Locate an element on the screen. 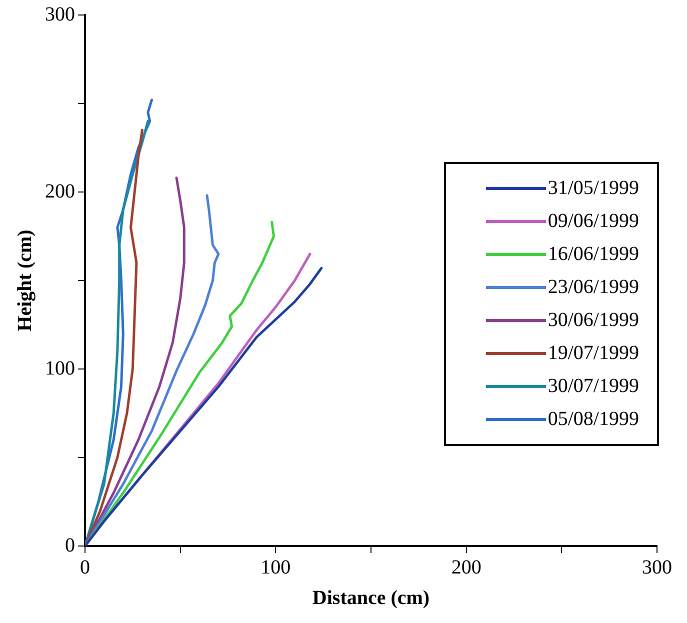 The image size is (687, 623). legend-label: 05/08/1999 is located at coordinates (593, 419).